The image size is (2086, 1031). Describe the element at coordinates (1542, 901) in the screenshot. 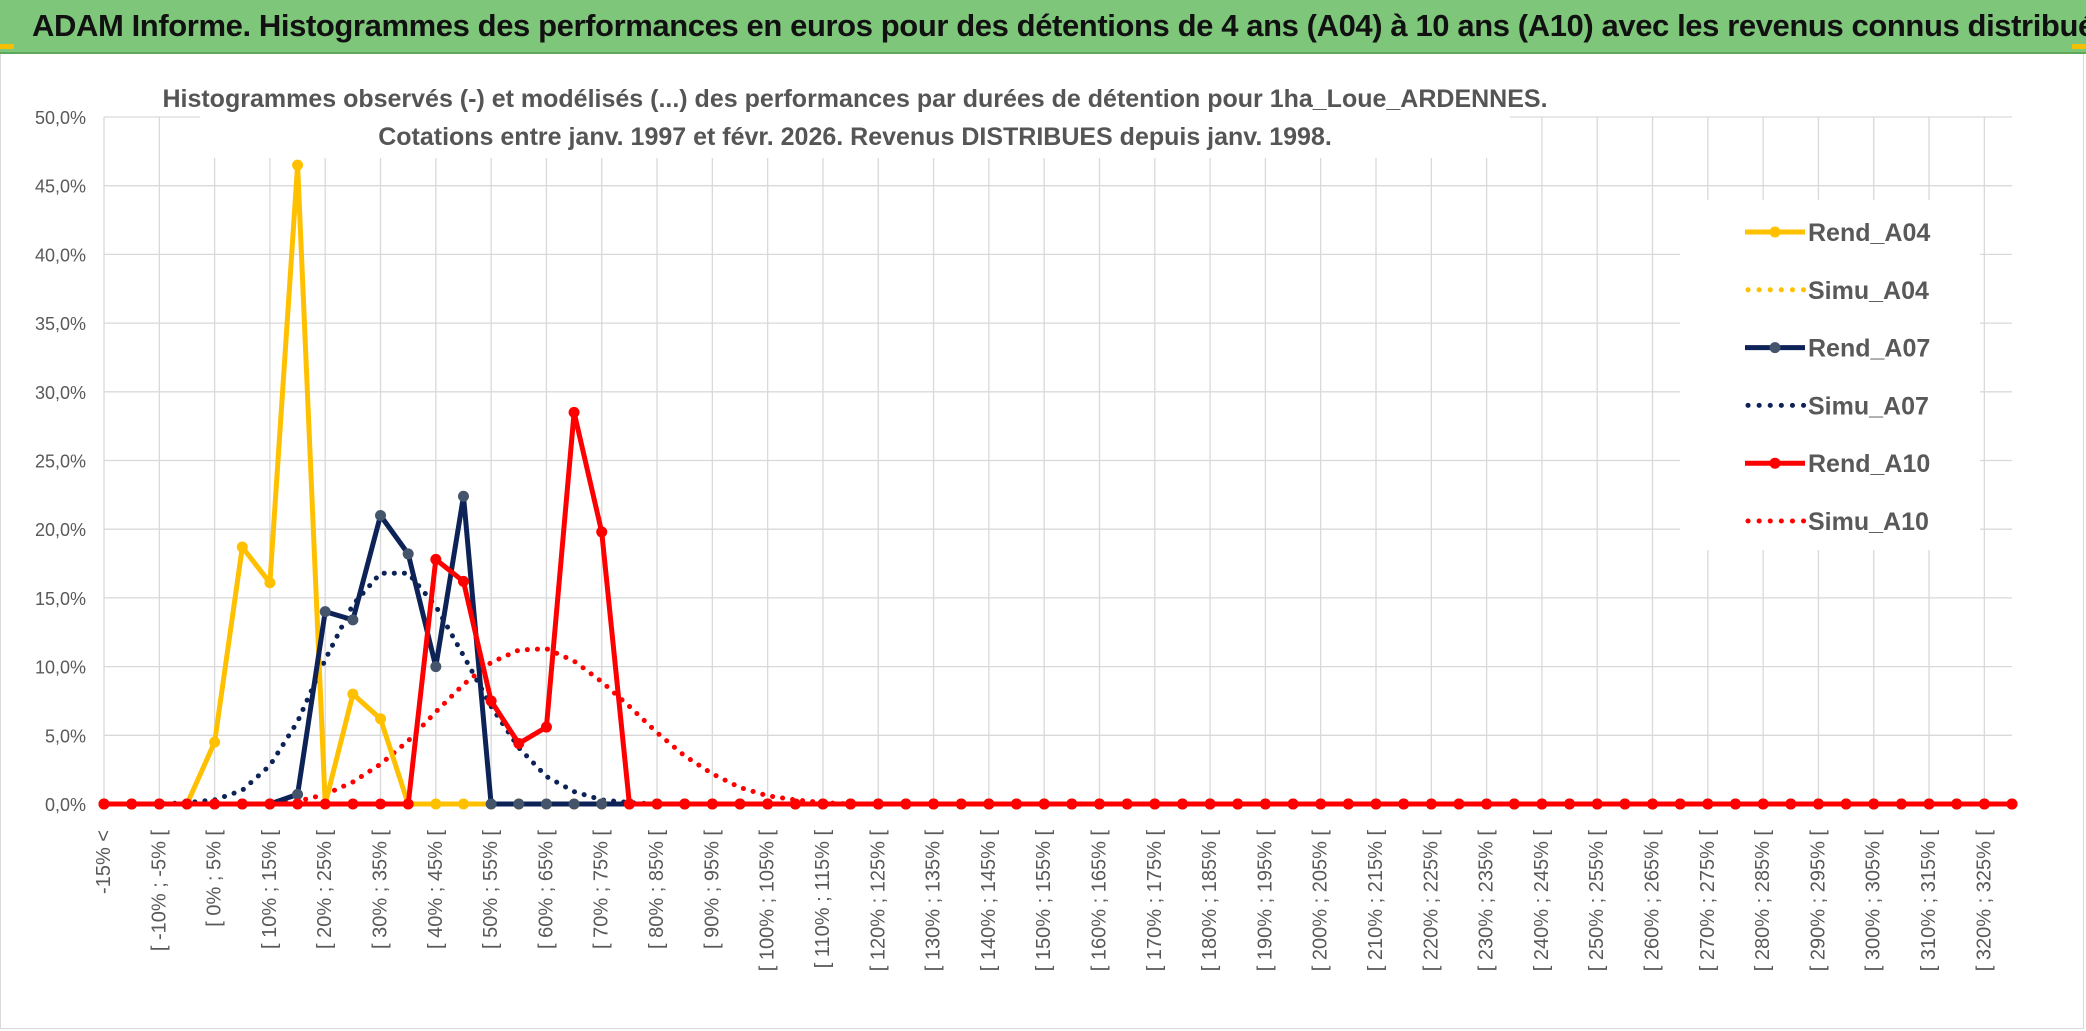

I see `x-tick-label: [ 240% ; 245% [` at that location.